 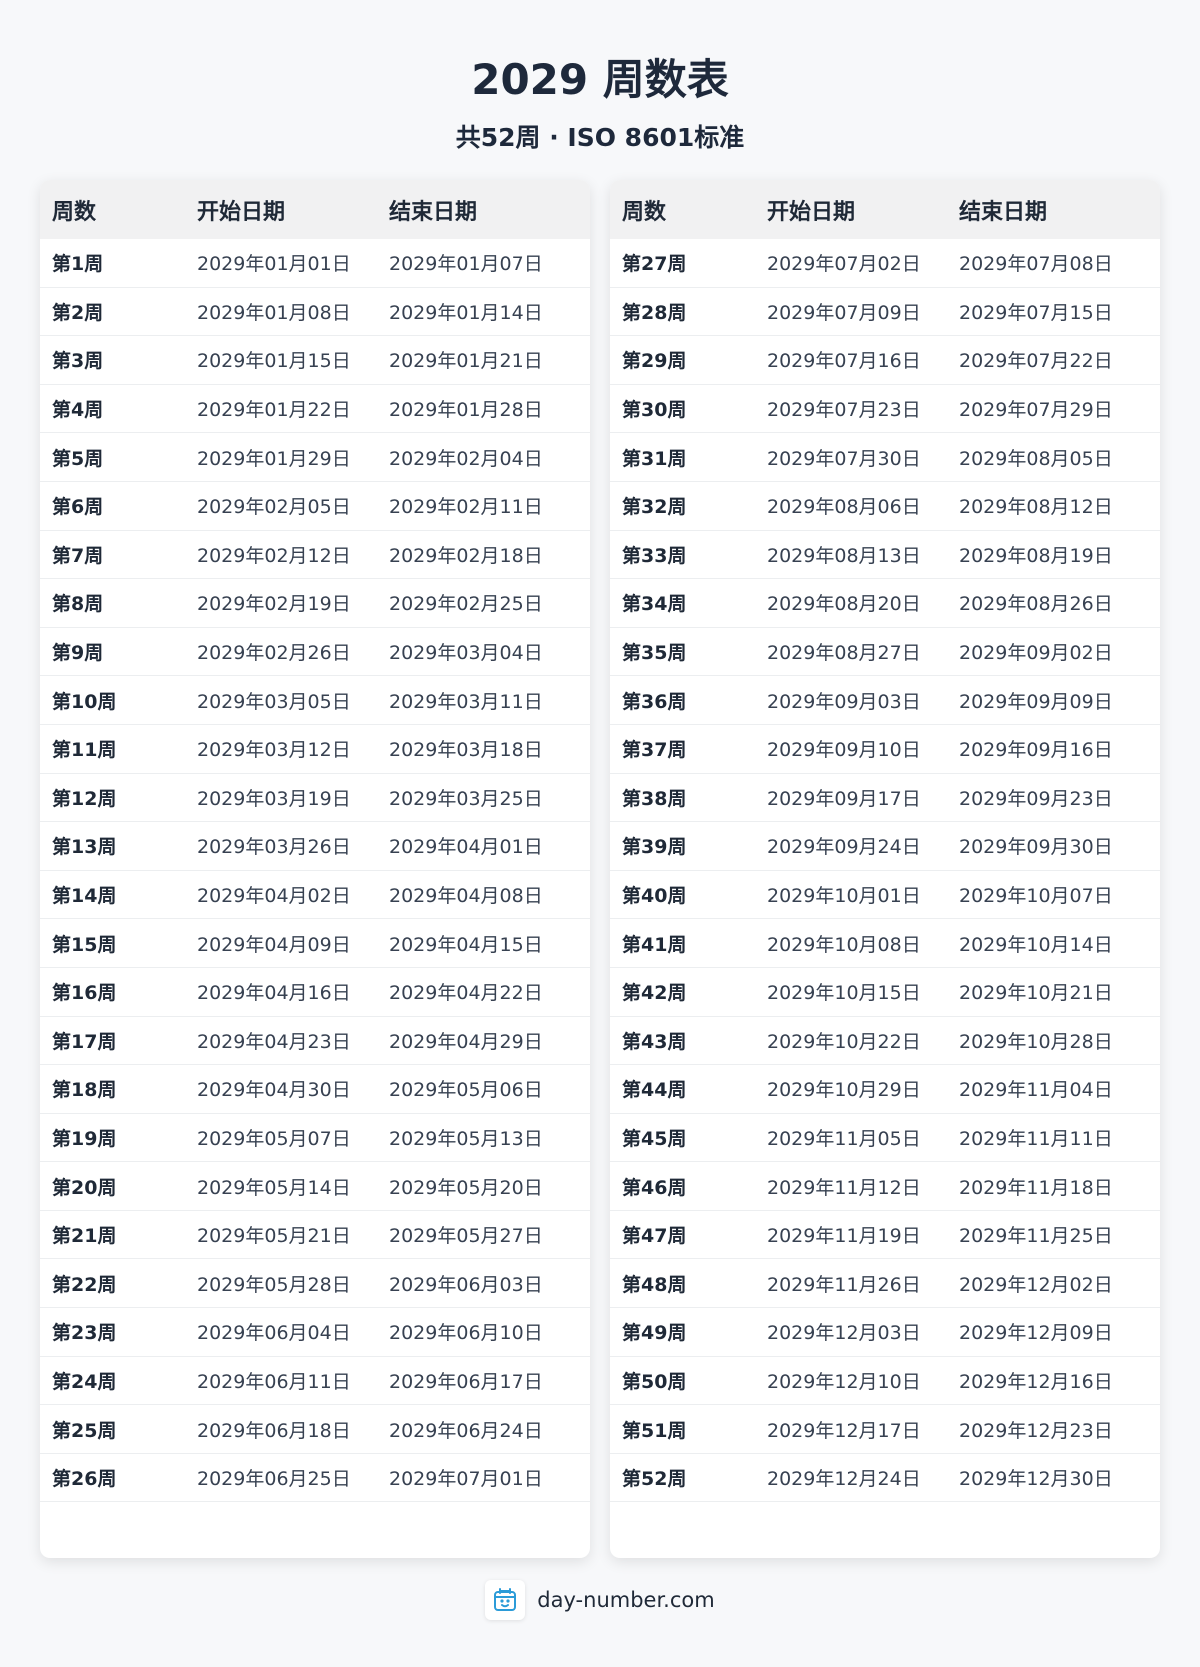 I want to click on week-cell: 第40周, so click(x=654, y=896).